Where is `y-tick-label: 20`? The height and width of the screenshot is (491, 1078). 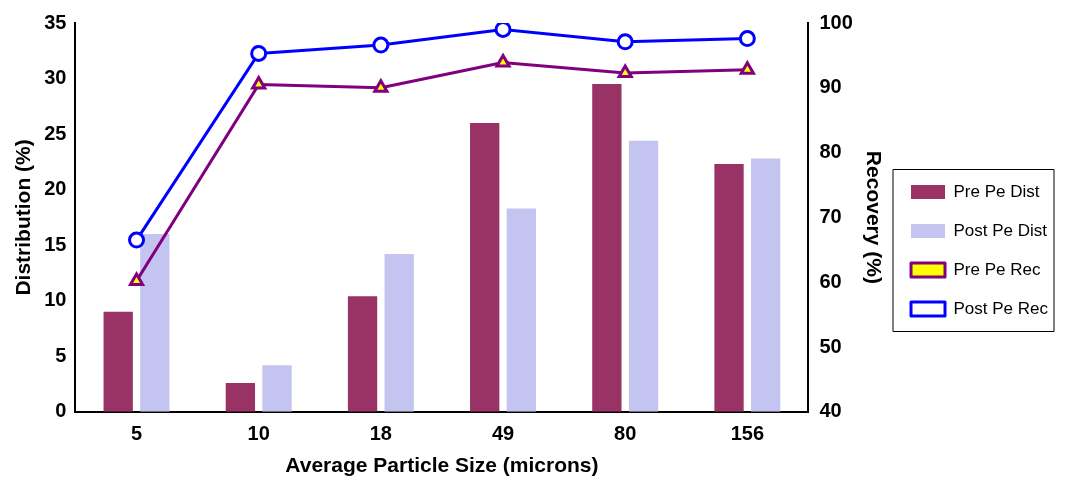 y-tick-label: 20 is located at coordinates (55, 188).